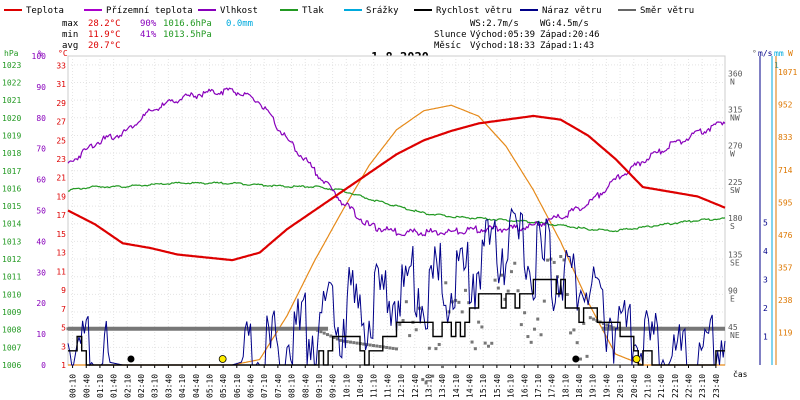 The width and height of the screenshot is (800, 400). I want to click on axis-temp-tick: 23, so click(61, 159).